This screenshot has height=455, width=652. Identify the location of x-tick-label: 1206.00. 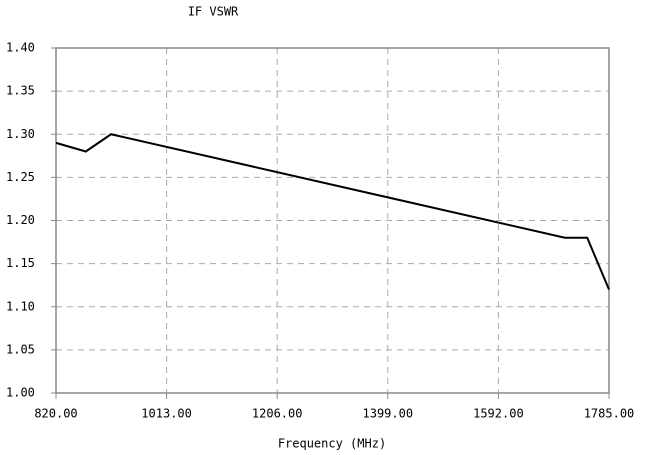
(277, 414).